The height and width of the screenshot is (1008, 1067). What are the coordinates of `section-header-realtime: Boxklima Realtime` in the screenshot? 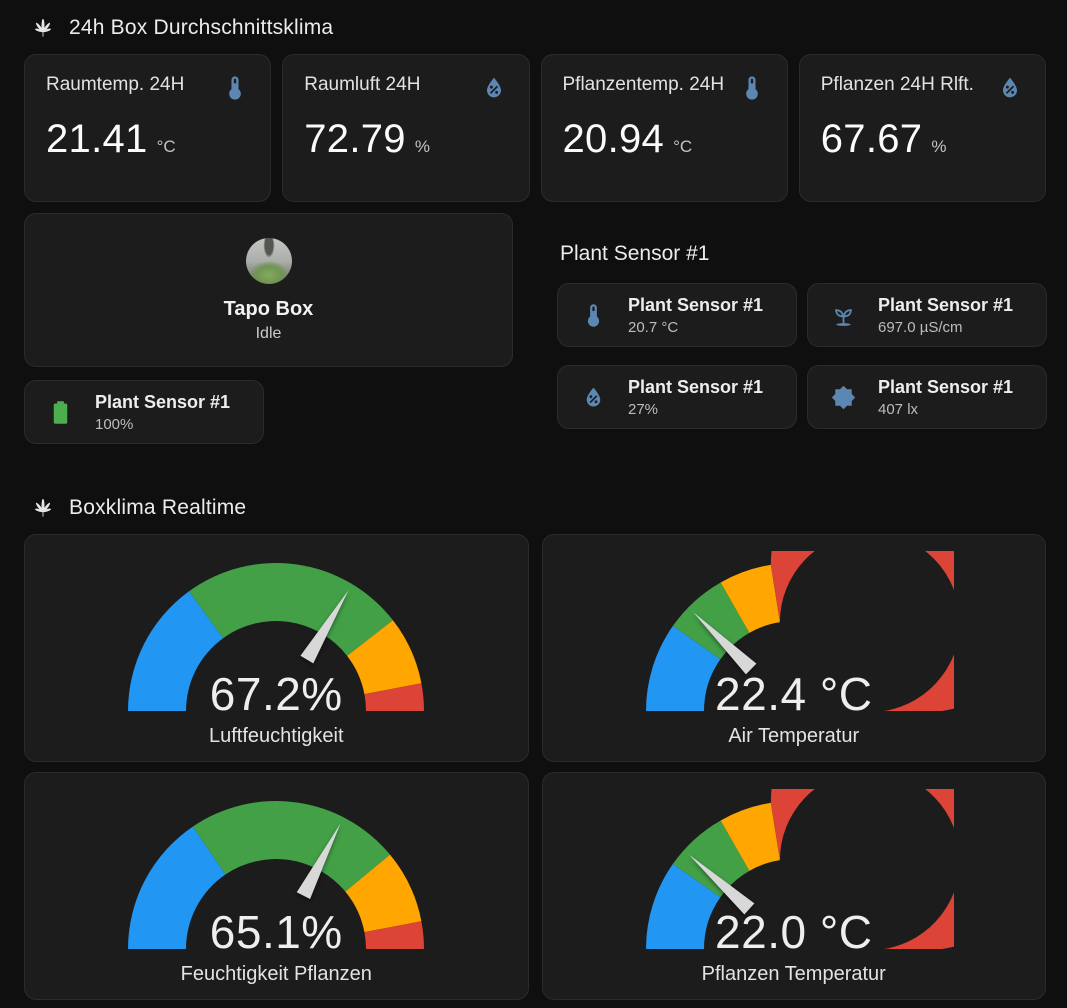 It's located at (539, 508).